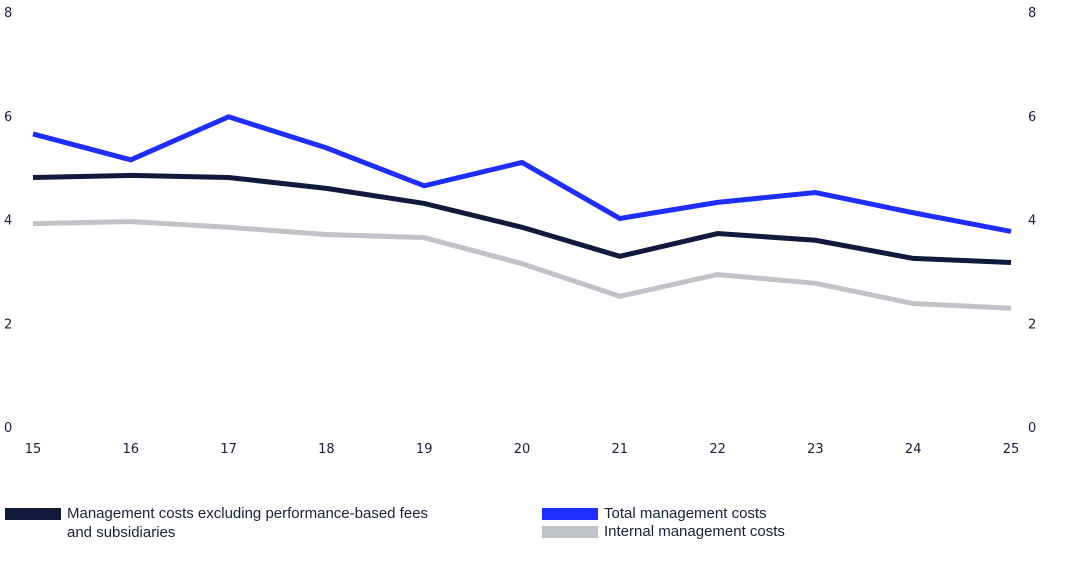 This screenshot has width=1071, height=575. I want to click on x-tick-label: 22, so click(717, 449).